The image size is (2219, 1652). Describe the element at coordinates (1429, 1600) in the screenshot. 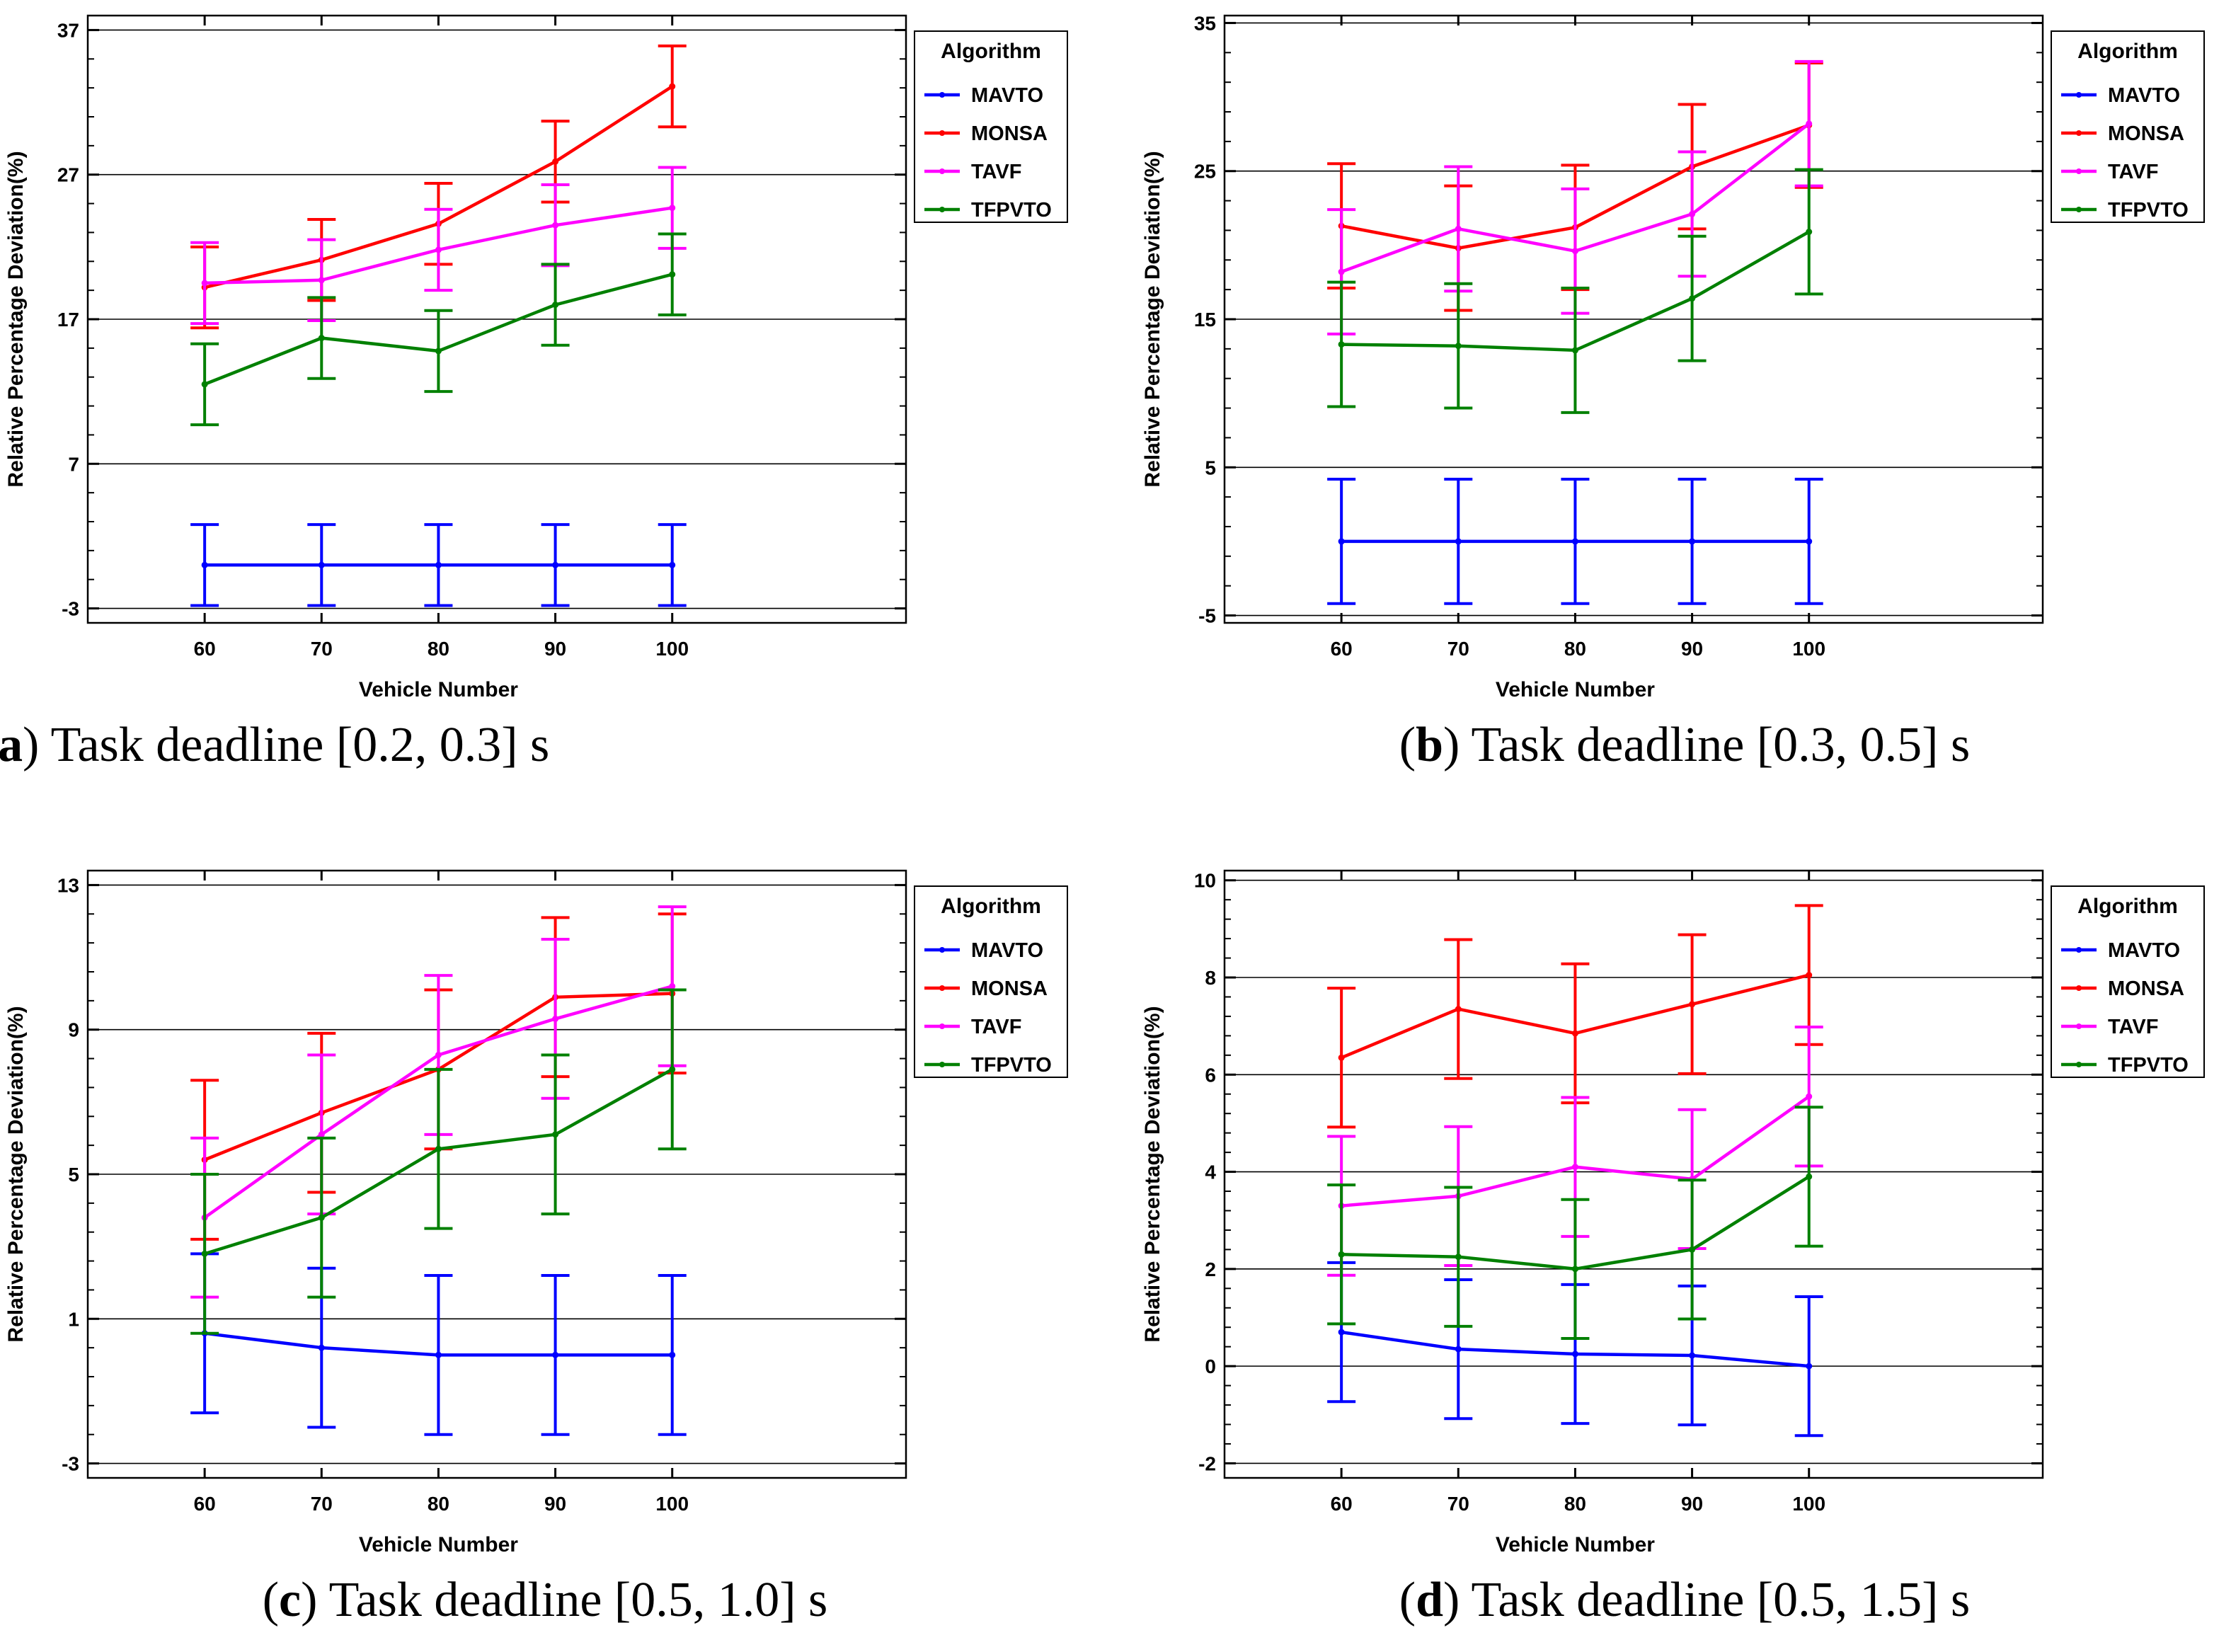

I see `caption-letter: d` at that location.